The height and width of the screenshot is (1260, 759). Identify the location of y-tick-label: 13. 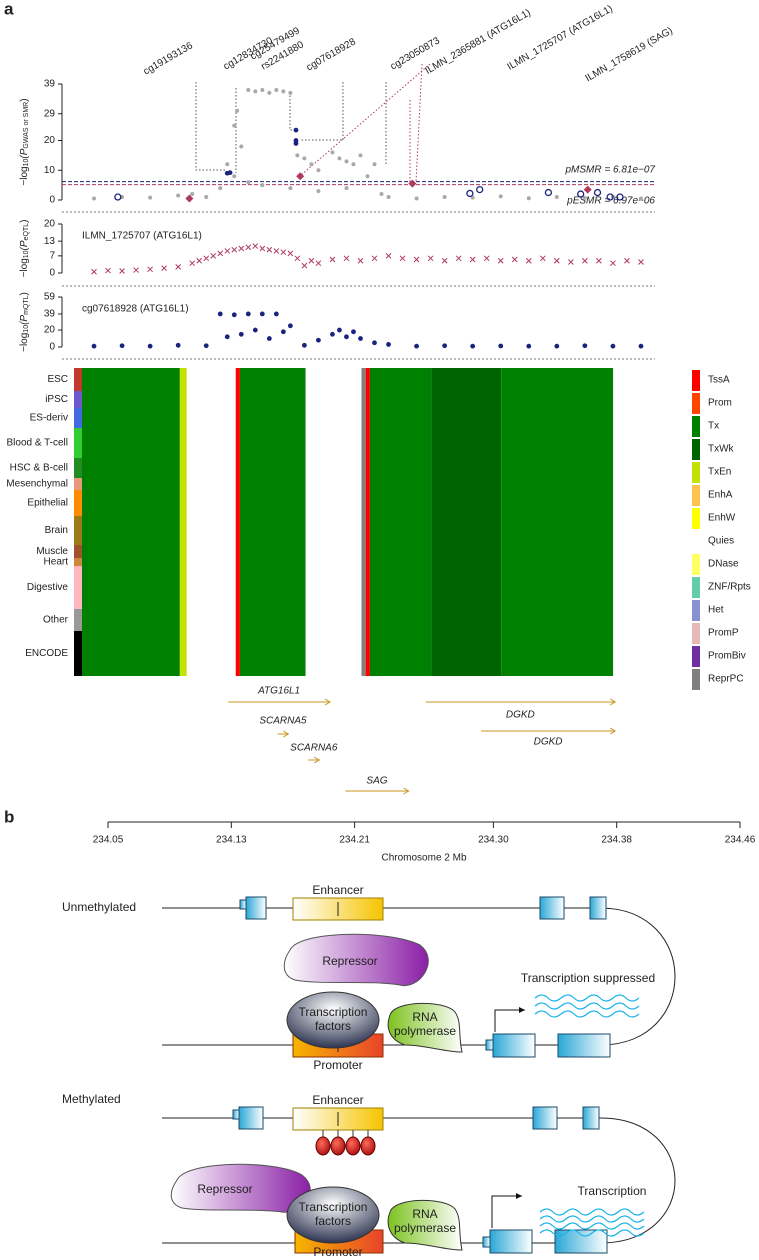
(50, 241).